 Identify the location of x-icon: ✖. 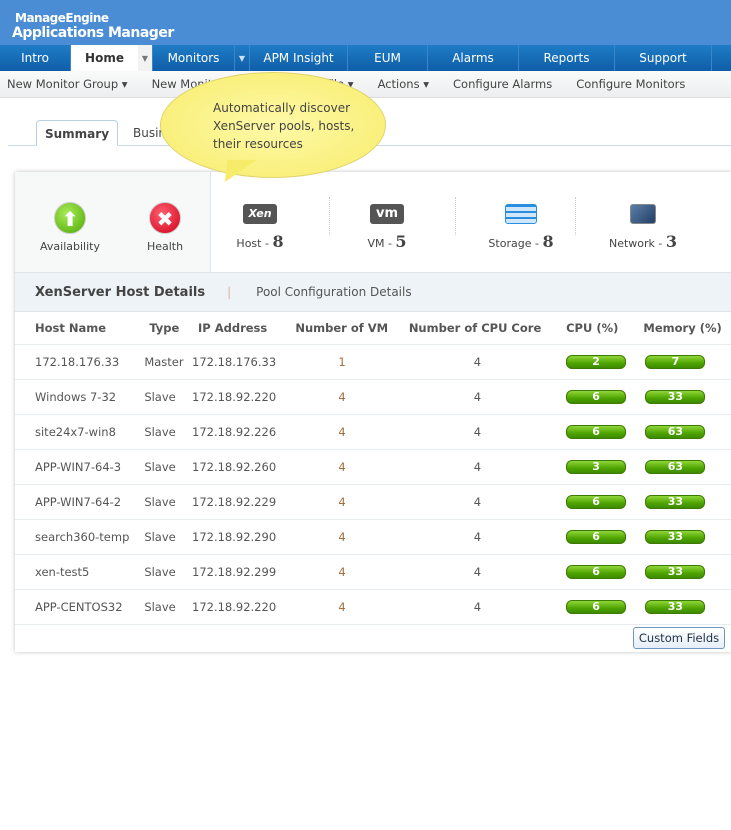
(165, 218).